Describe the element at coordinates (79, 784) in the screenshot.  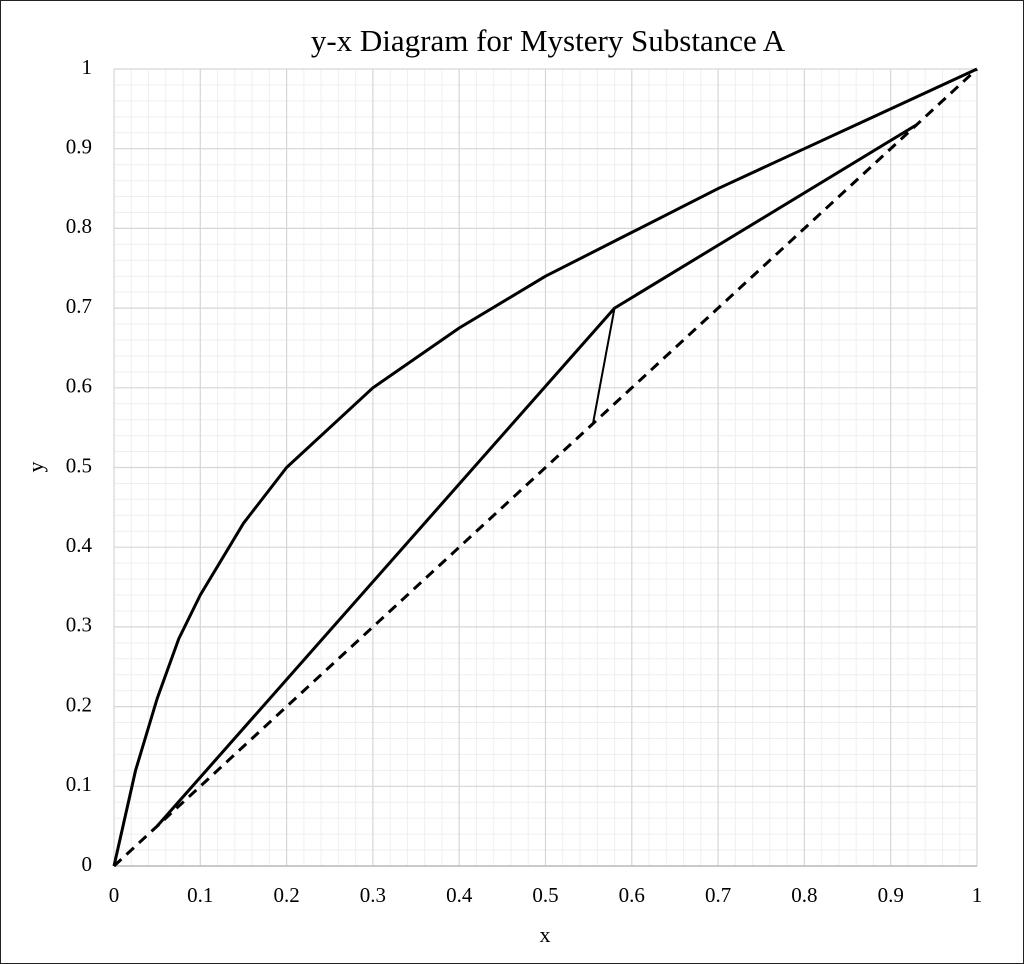
I see `y-tick-label: 0.1` at that location.